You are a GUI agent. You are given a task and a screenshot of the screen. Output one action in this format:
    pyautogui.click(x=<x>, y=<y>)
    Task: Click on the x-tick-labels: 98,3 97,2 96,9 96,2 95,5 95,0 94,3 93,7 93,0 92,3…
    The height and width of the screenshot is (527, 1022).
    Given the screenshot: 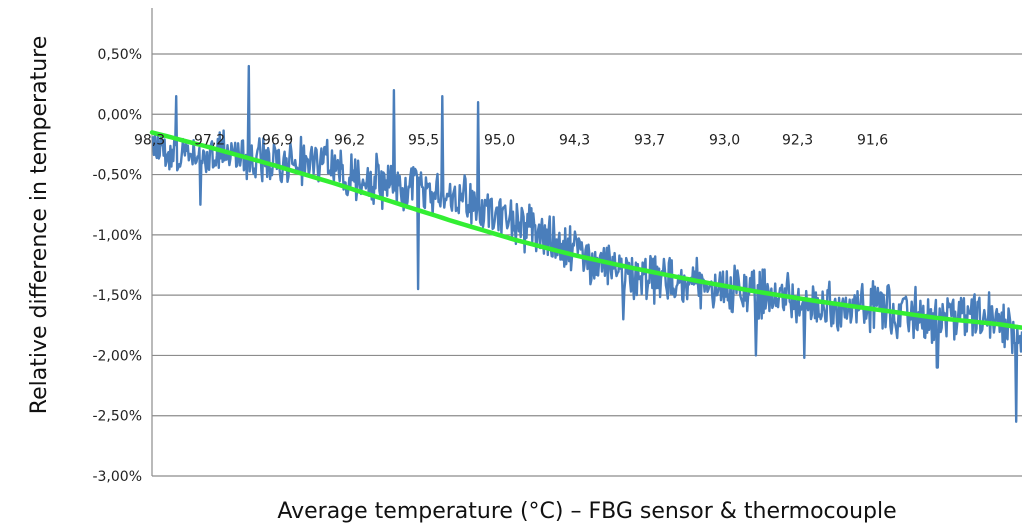 What is the action you would take?
    pyautogui.click(x=511, y=140)
    